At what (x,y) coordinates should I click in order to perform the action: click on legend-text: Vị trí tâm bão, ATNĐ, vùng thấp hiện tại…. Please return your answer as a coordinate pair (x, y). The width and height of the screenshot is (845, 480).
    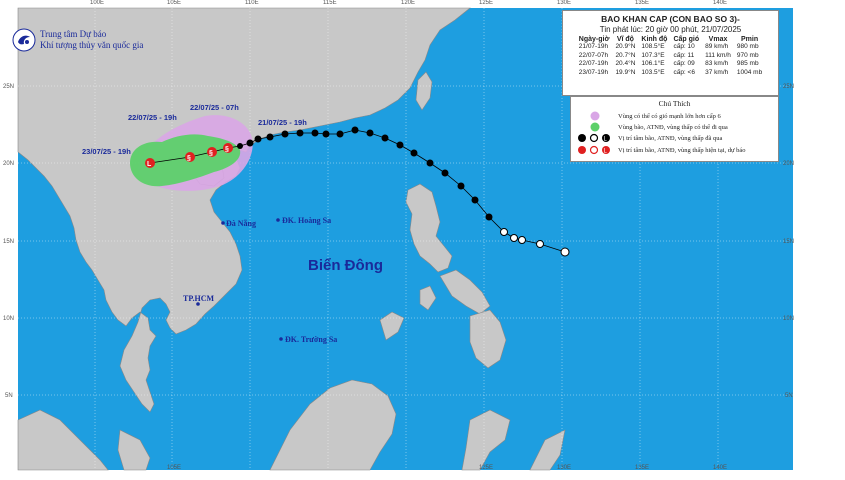
    Looking at the image, I should click on (682, 150).